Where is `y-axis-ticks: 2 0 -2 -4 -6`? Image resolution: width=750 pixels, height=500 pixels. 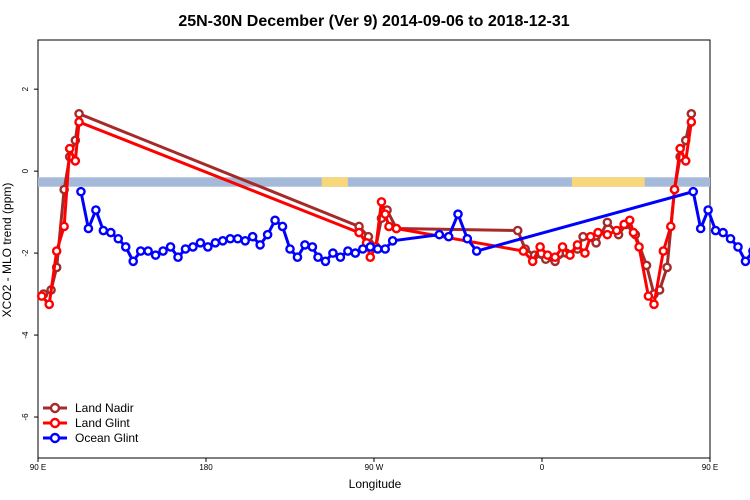
y-axis-ticks: 2 0 -2 -4 -6 is located at coordinates (29, 253).